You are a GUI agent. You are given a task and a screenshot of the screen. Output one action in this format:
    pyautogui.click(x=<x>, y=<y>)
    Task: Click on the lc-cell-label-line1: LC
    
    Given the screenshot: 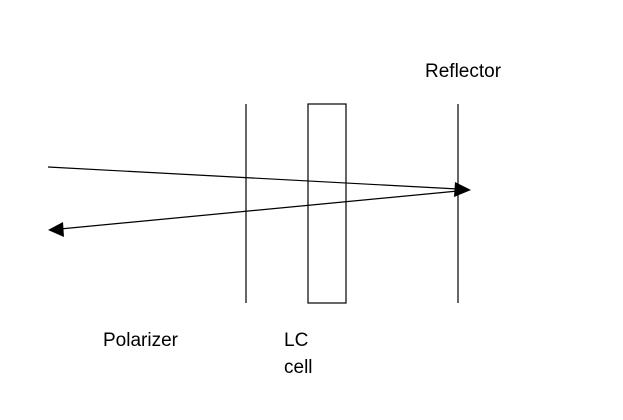 What is the action you would take?
    pyautogui.click(x=296, y=340)
    